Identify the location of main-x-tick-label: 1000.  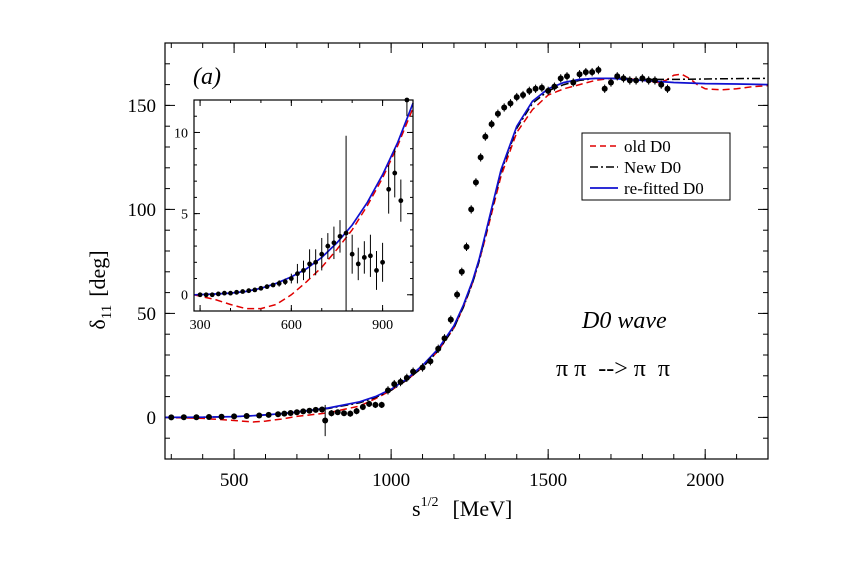
(391, 480).